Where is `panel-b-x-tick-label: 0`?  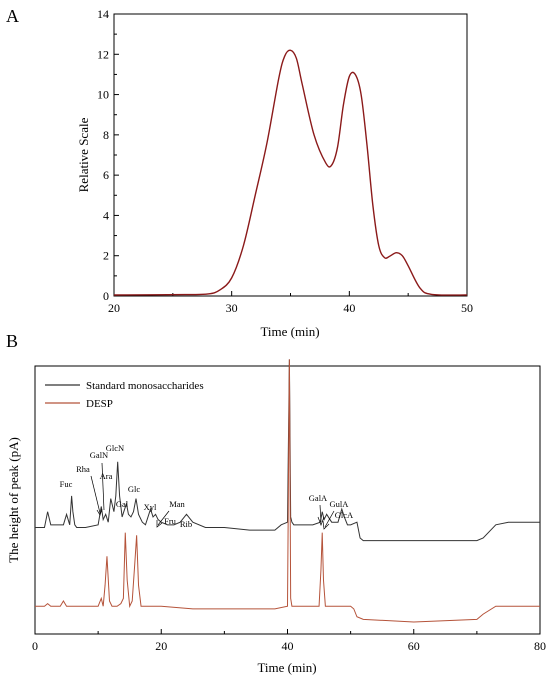
panel-b-x-tick-label: 0 is located at coordinates (35, 646).